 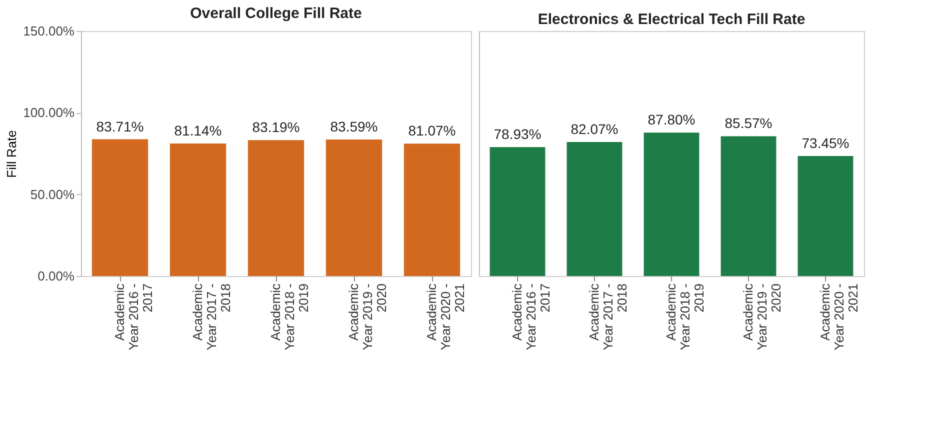 I want to click on y-axis-title: Fill Rate, so click(x=12, y=154).